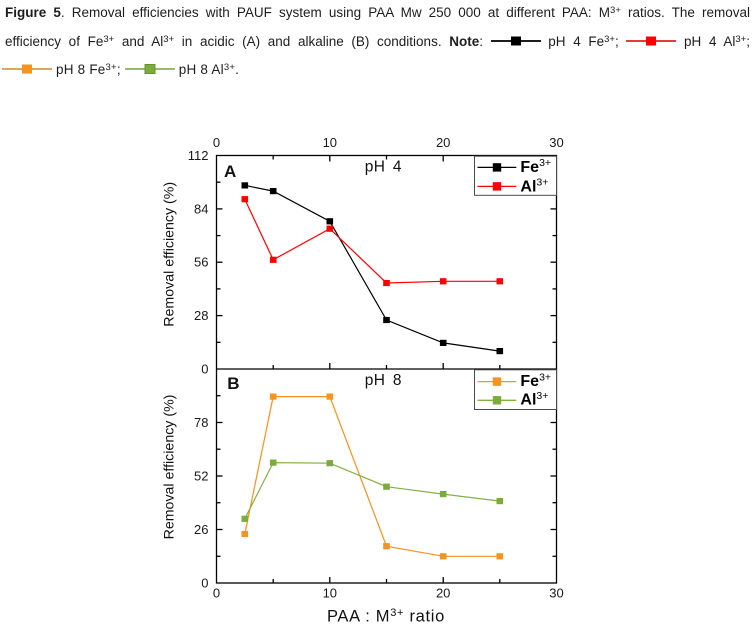 The height and width of the screenshot is (630, 755). What do you see at coordinates (230, 171) in the screenshot?
I see `svg-text: A` at bounding box center [230, 171].